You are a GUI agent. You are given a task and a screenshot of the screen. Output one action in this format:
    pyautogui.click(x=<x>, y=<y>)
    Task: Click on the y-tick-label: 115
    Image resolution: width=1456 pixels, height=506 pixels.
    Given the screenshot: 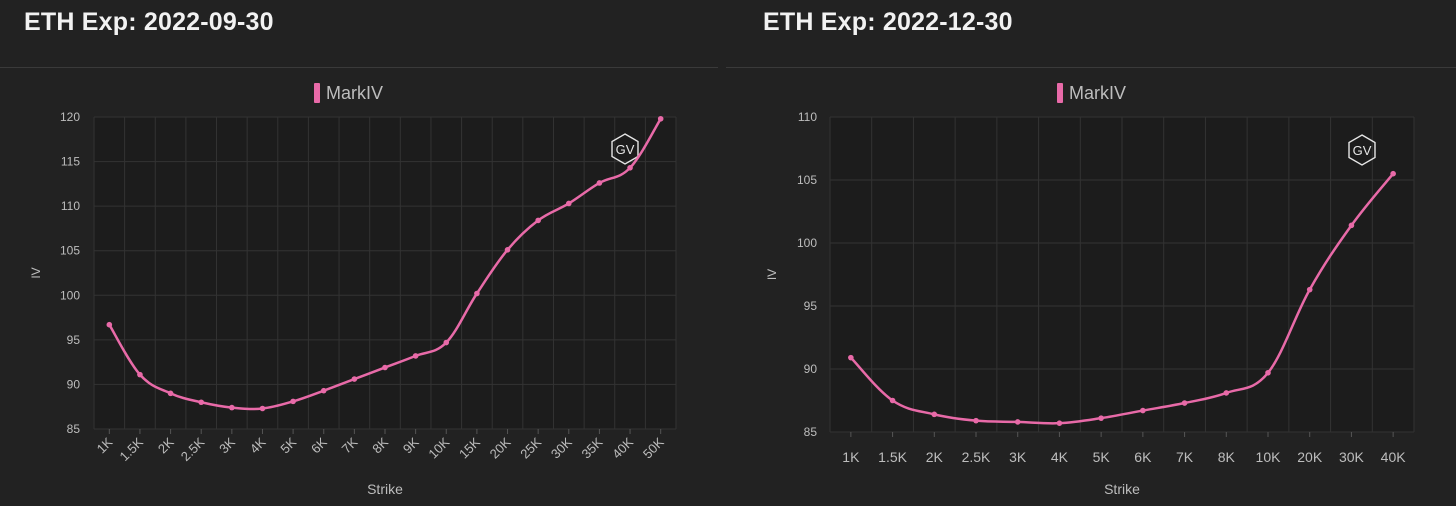 What is the action you would take?
    pyautogui.click(x=70, y=162)
    